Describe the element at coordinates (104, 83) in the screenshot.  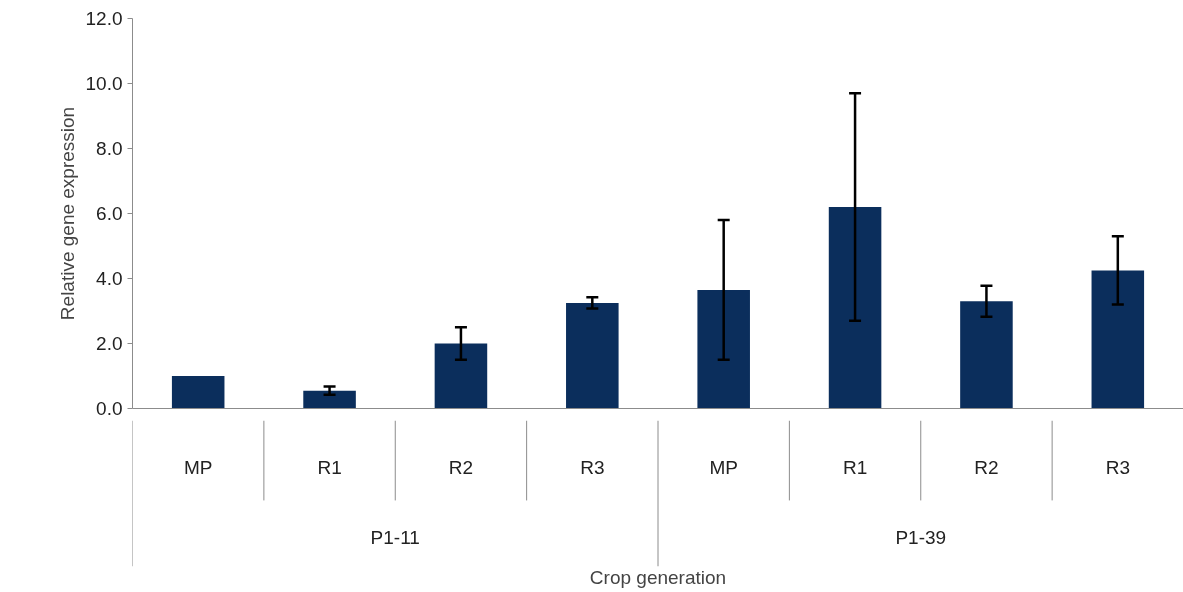
I see `y-tick-label: 10.0` at that location.